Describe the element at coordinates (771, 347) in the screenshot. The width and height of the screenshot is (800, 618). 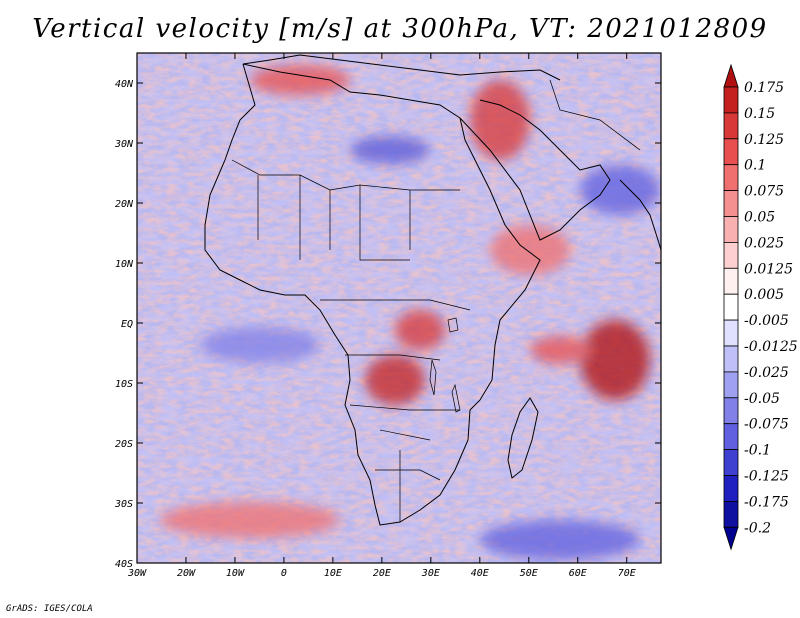
I see `colorbar-label: -0.0125` at that location.